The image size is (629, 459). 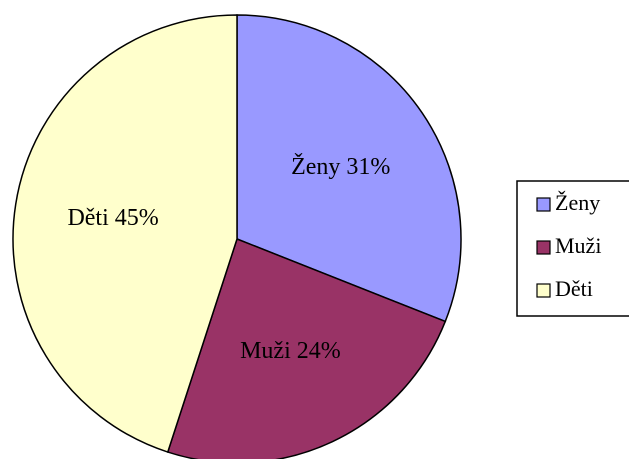 I want to click on legend-box, so click(x=572, y=248).